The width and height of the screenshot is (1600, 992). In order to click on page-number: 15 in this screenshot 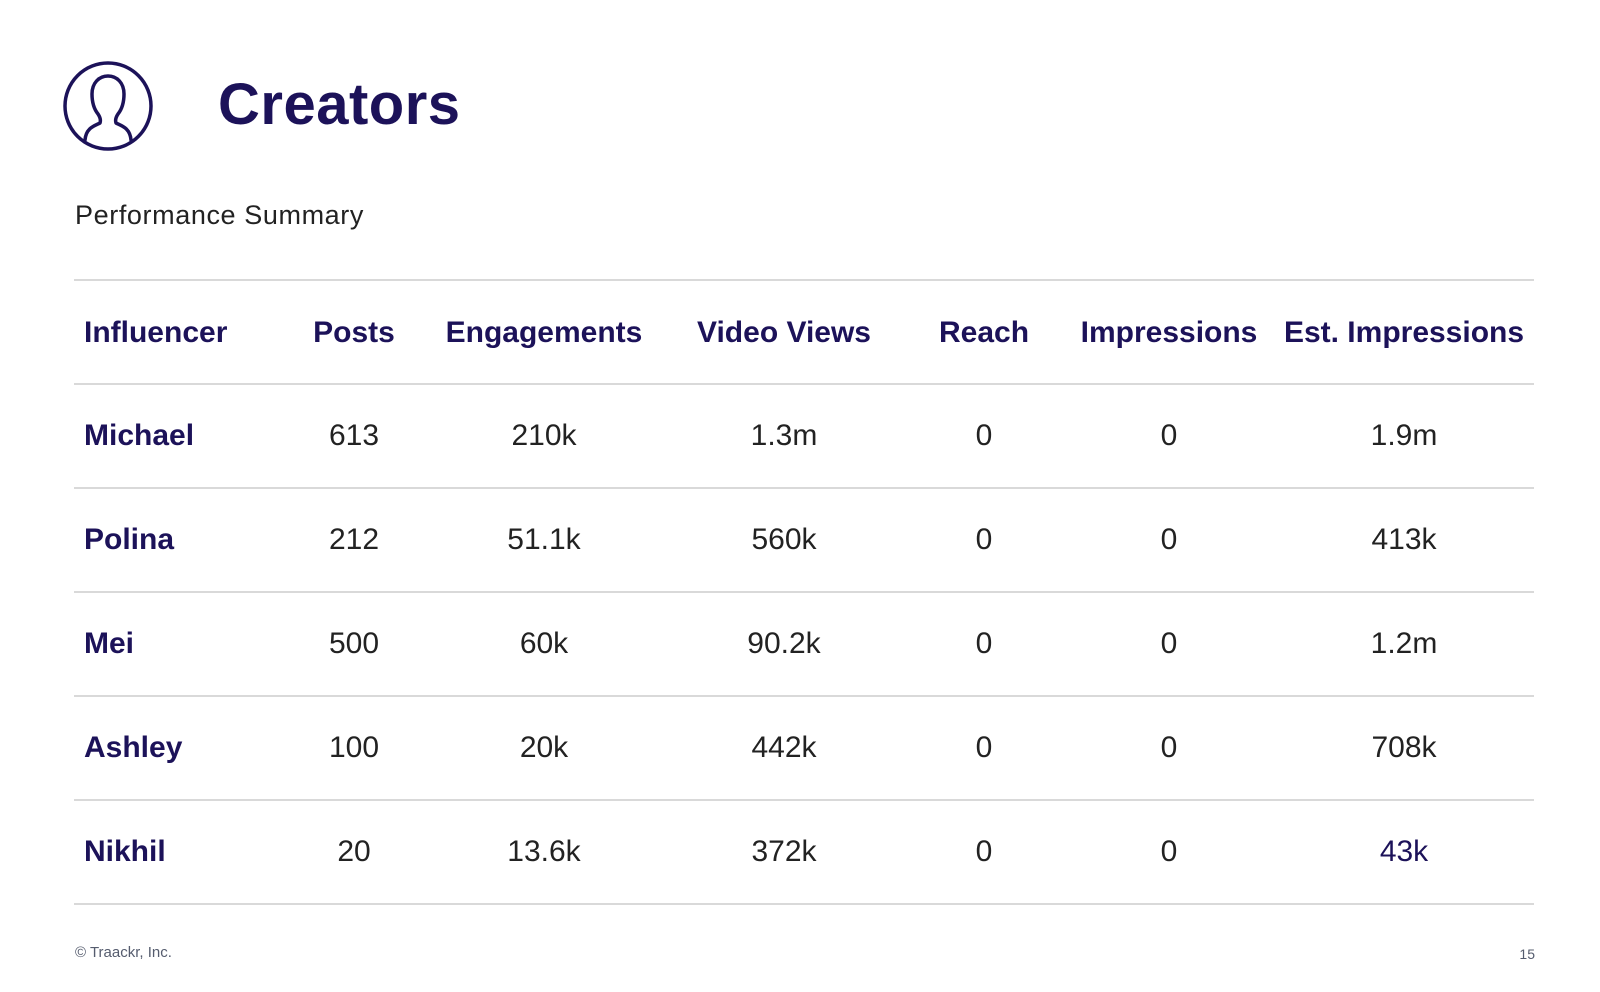, I will do `click(1527, 954)`.